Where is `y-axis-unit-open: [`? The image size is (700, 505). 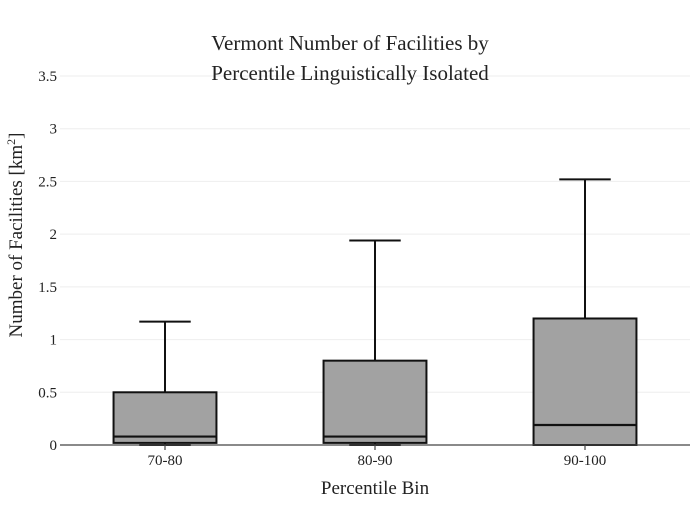 y-axis-unit-open: [ is located at coordinates (16, 174).